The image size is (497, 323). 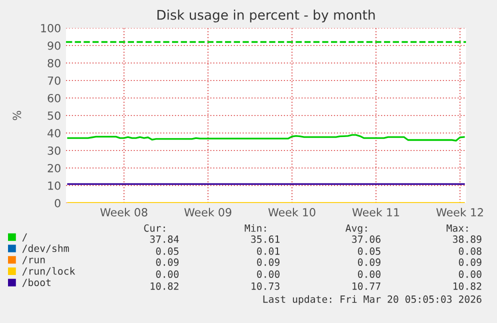 What do you see at coordinates (54, 115) in the screenshot?
I see `y-tick-label: 50` at bounding box center [54, 115].